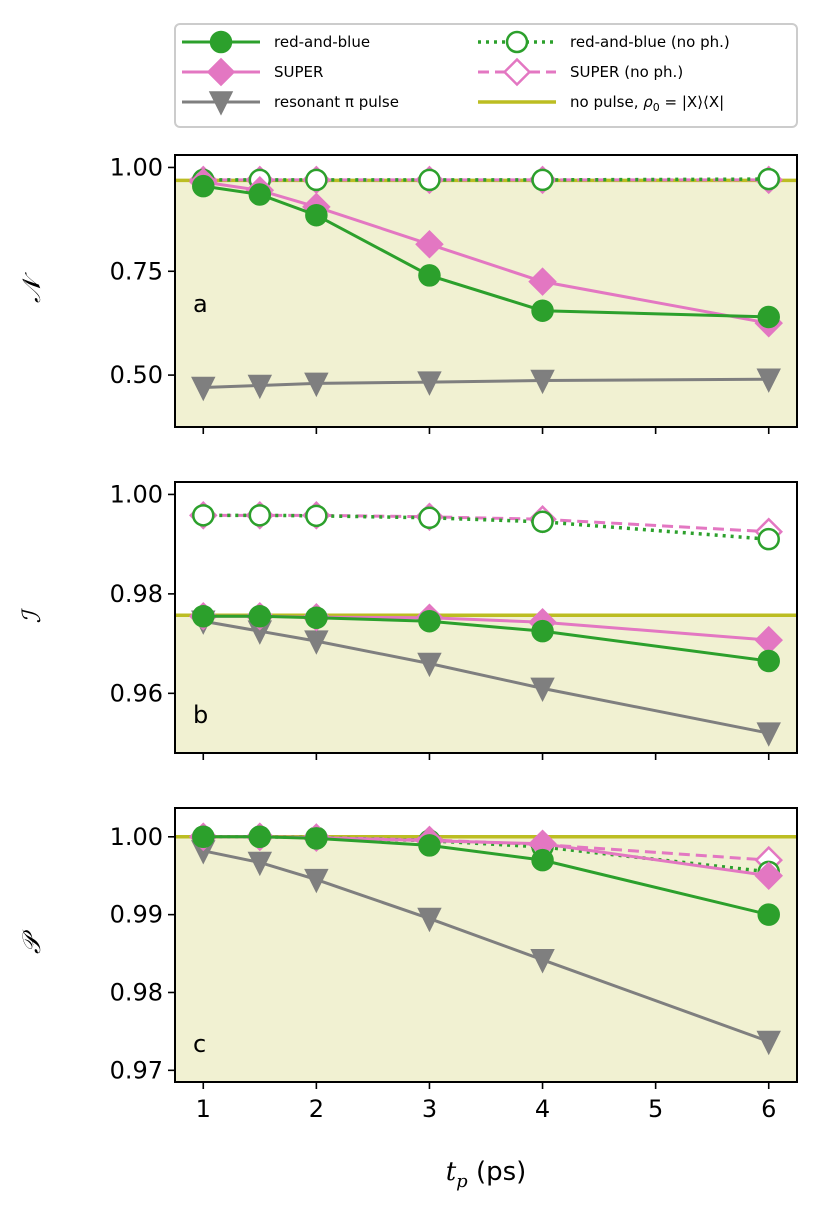  What do you see at coordinates (650, 42) in the screenshot?
I see `legend-label-rb_noph: red-and-blue (no ph.)` at bounding box center [650, 42].